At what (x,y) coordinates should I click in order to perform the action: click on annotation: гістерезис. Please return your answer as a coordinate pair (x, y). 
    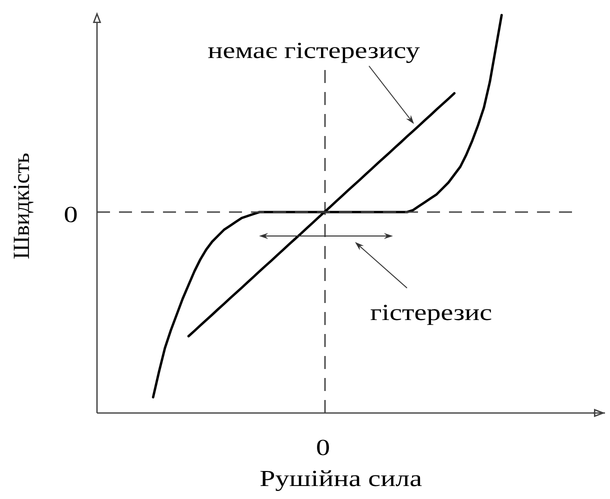
    Looking at the image, I should click on (431, 314).